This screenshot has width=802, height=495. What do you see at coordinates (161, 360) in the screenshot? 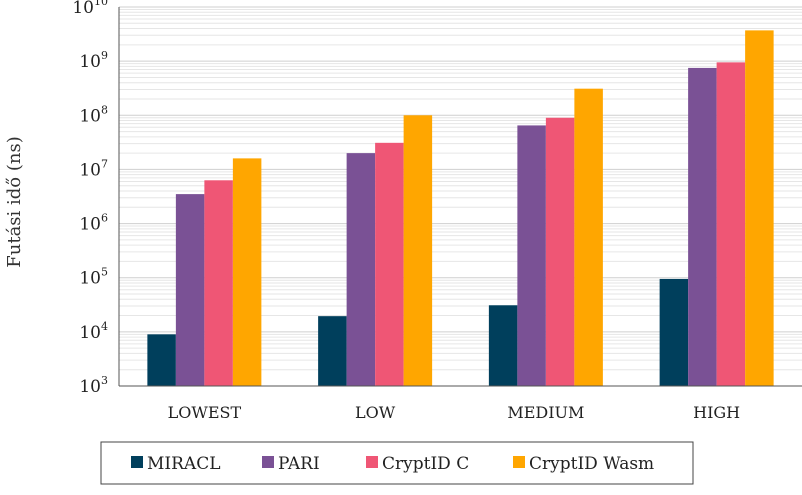
I see `bar-miracl-lowest` at bounding box center [161, 360].